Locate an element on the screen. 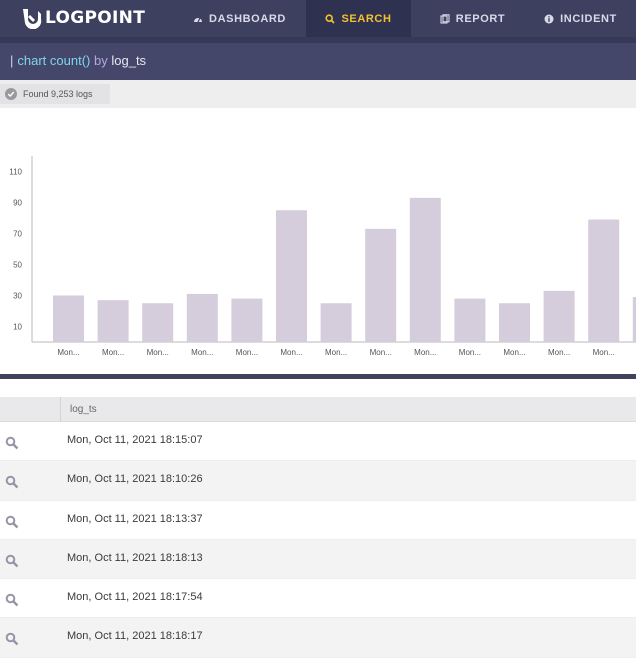  header-action-column is located at coordinates (30, 409).